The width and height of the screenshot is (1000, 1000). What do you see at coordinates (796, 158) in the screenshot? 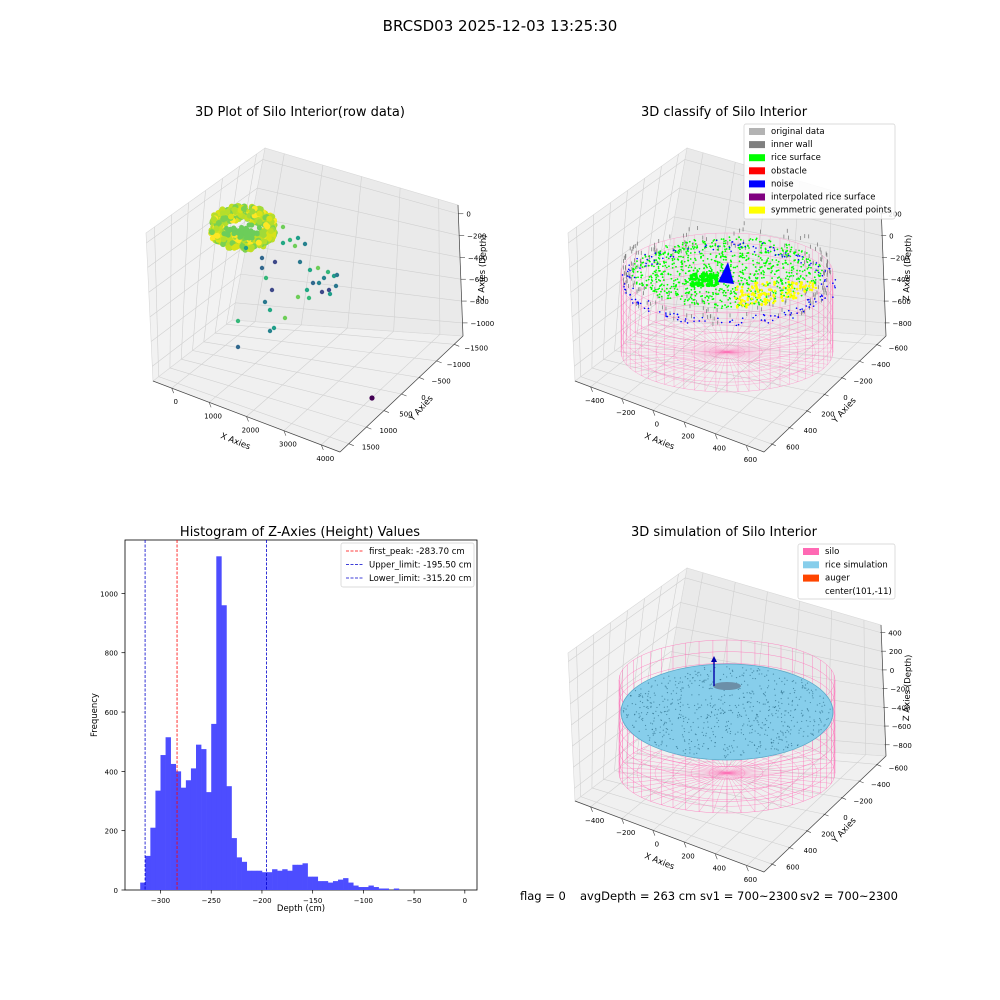
I see `legend-label: rice surface` at bounding box center [796, 158].